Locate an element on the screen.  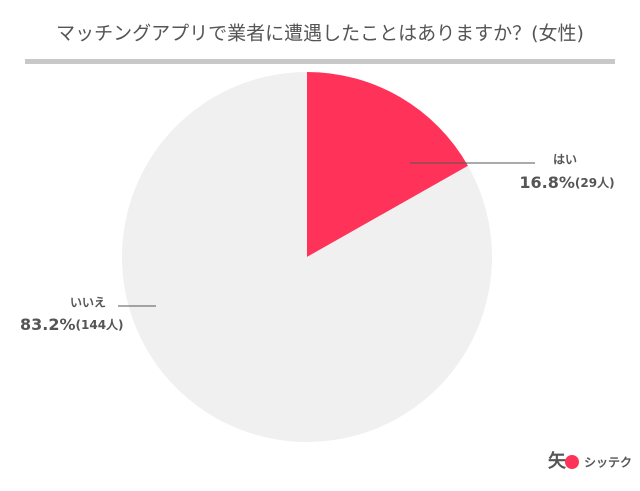
value-percent: 16.8% is located at coordinates (547, 182).